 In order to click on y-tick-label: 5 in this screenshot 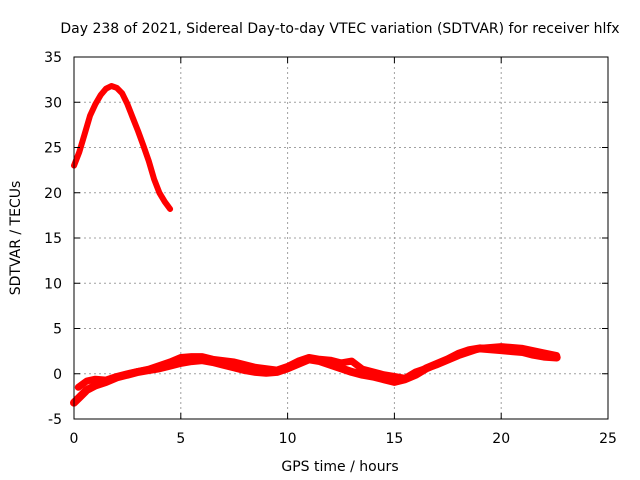, I will do `click(57, 330)`.